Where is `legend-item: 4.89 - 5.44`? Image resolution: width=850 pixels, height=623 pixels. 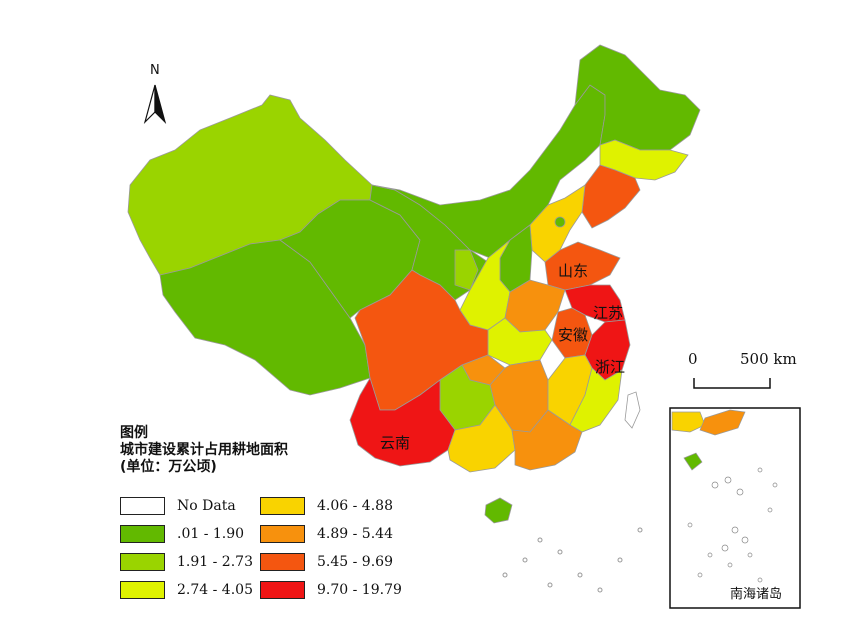
legend-item: 4.89 - 5.44 is located at coordinates (326, 534).